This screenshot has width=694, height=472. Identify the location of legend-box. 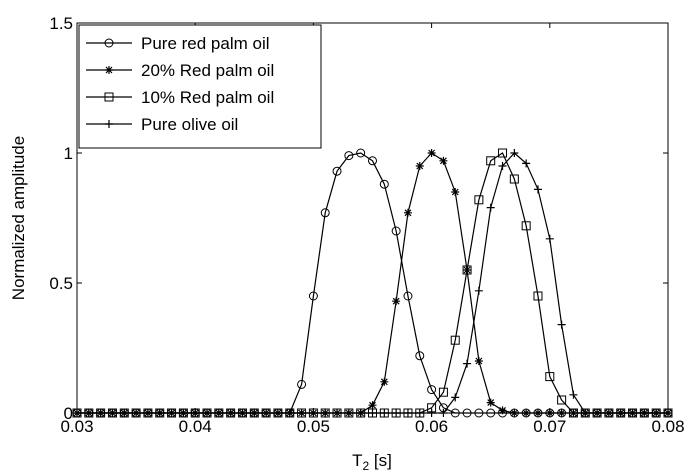
(200, 86).